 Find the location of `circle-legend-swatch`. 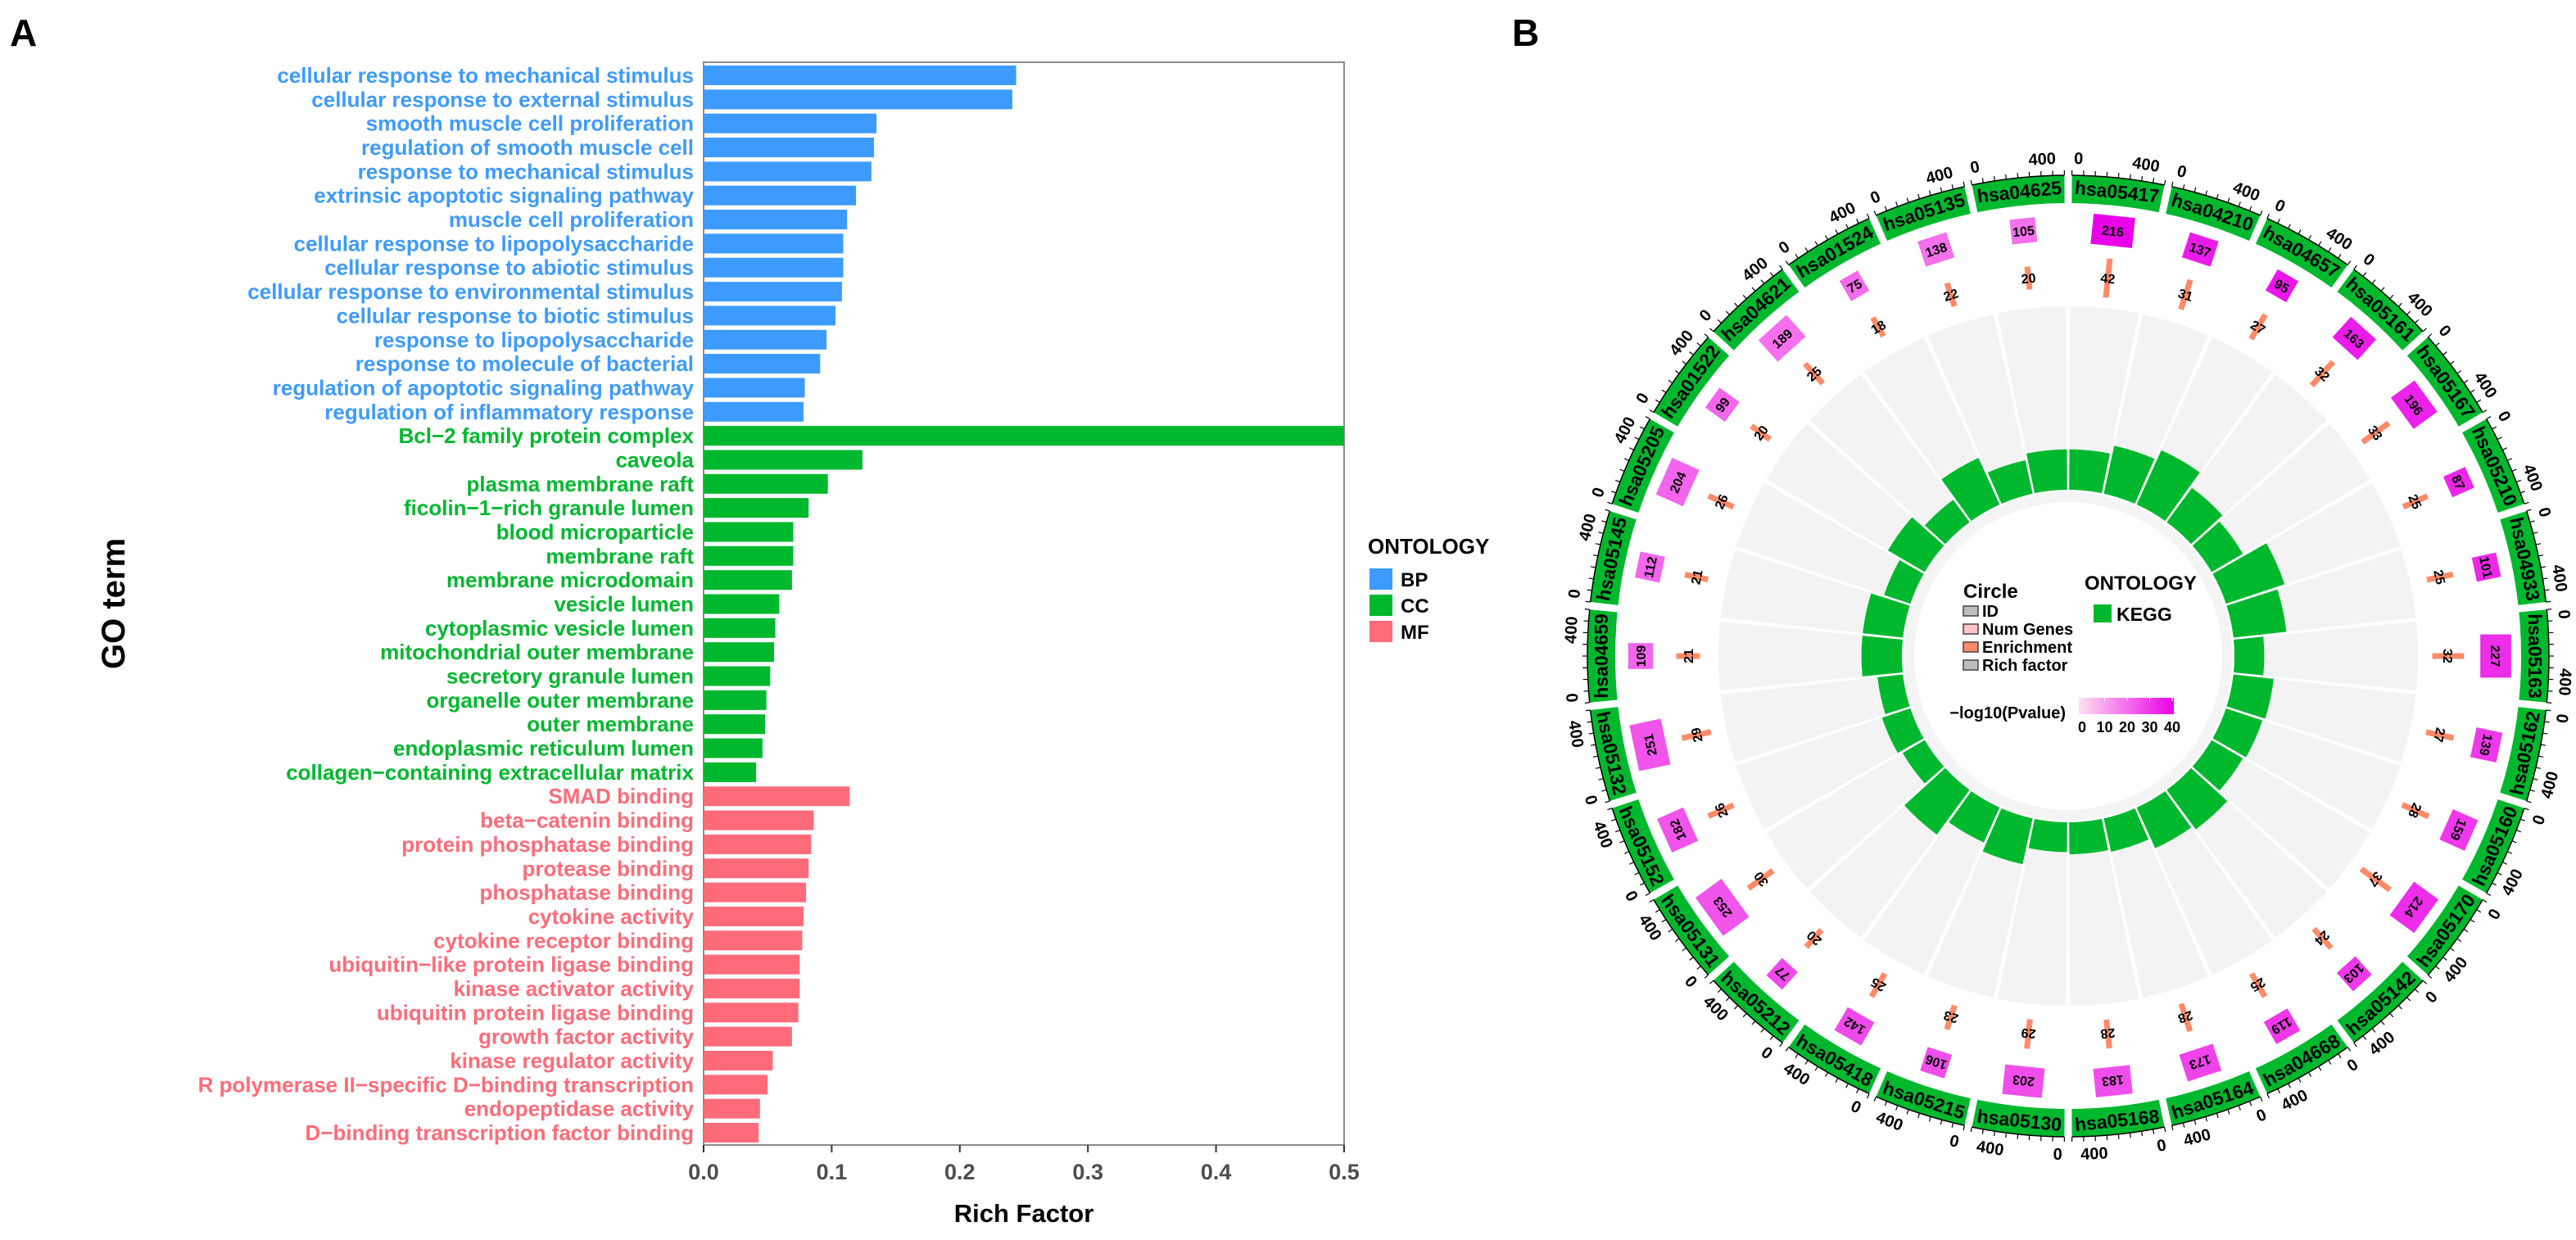

circle-legend-swatch is located at coordinates (1971, 611).